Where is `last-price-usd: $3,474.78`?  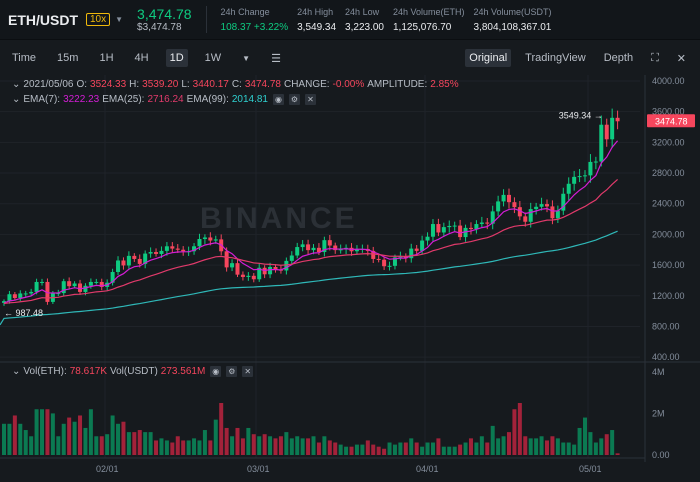 last-price-usd: $3,474.78 is located at coordinates (159, 27).